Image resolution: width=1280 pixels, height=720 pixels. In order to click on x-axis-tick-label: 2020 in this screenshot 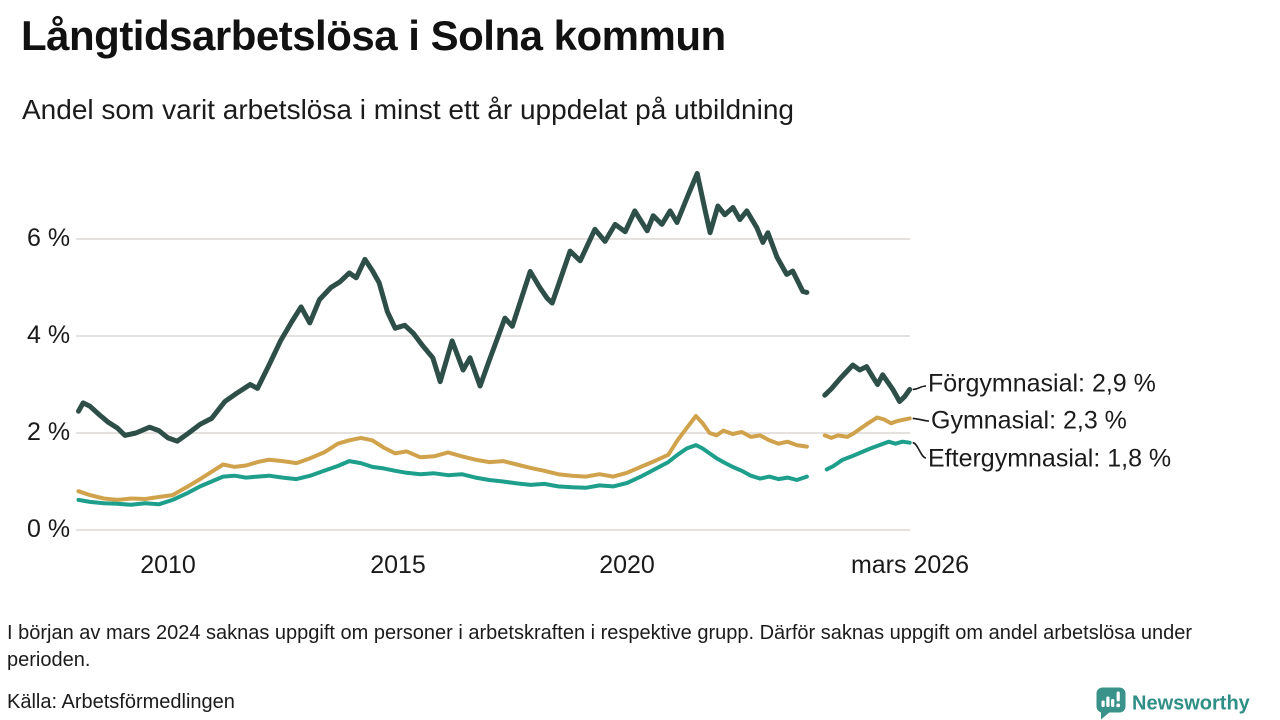, I will do `click(627, 565)`.